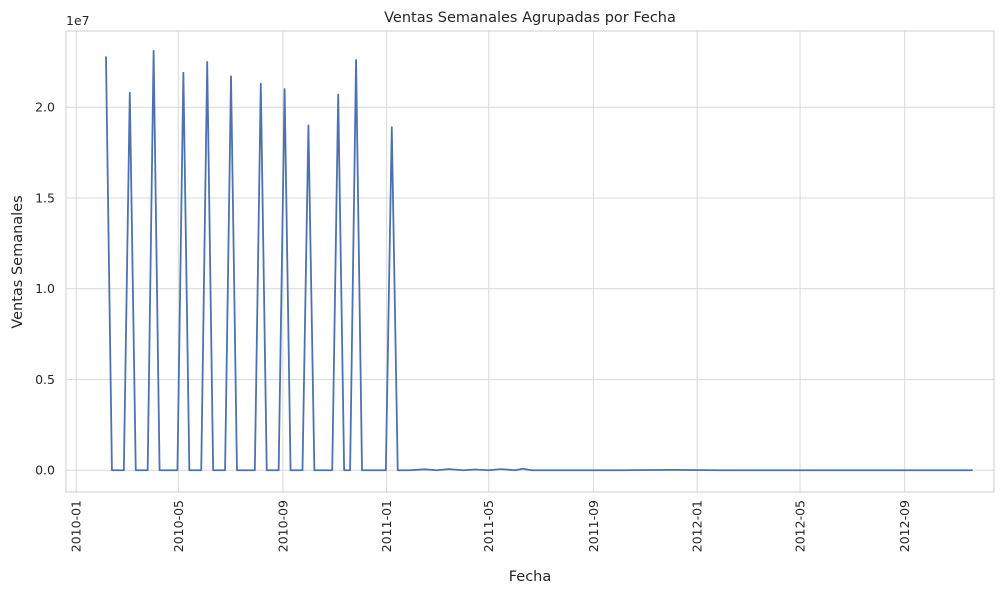 This screenshot has width=1005, height=592. Describe the element at coordinates (78, 20) in the screenshot. I see `y-offset-label: 1e7` at that location.